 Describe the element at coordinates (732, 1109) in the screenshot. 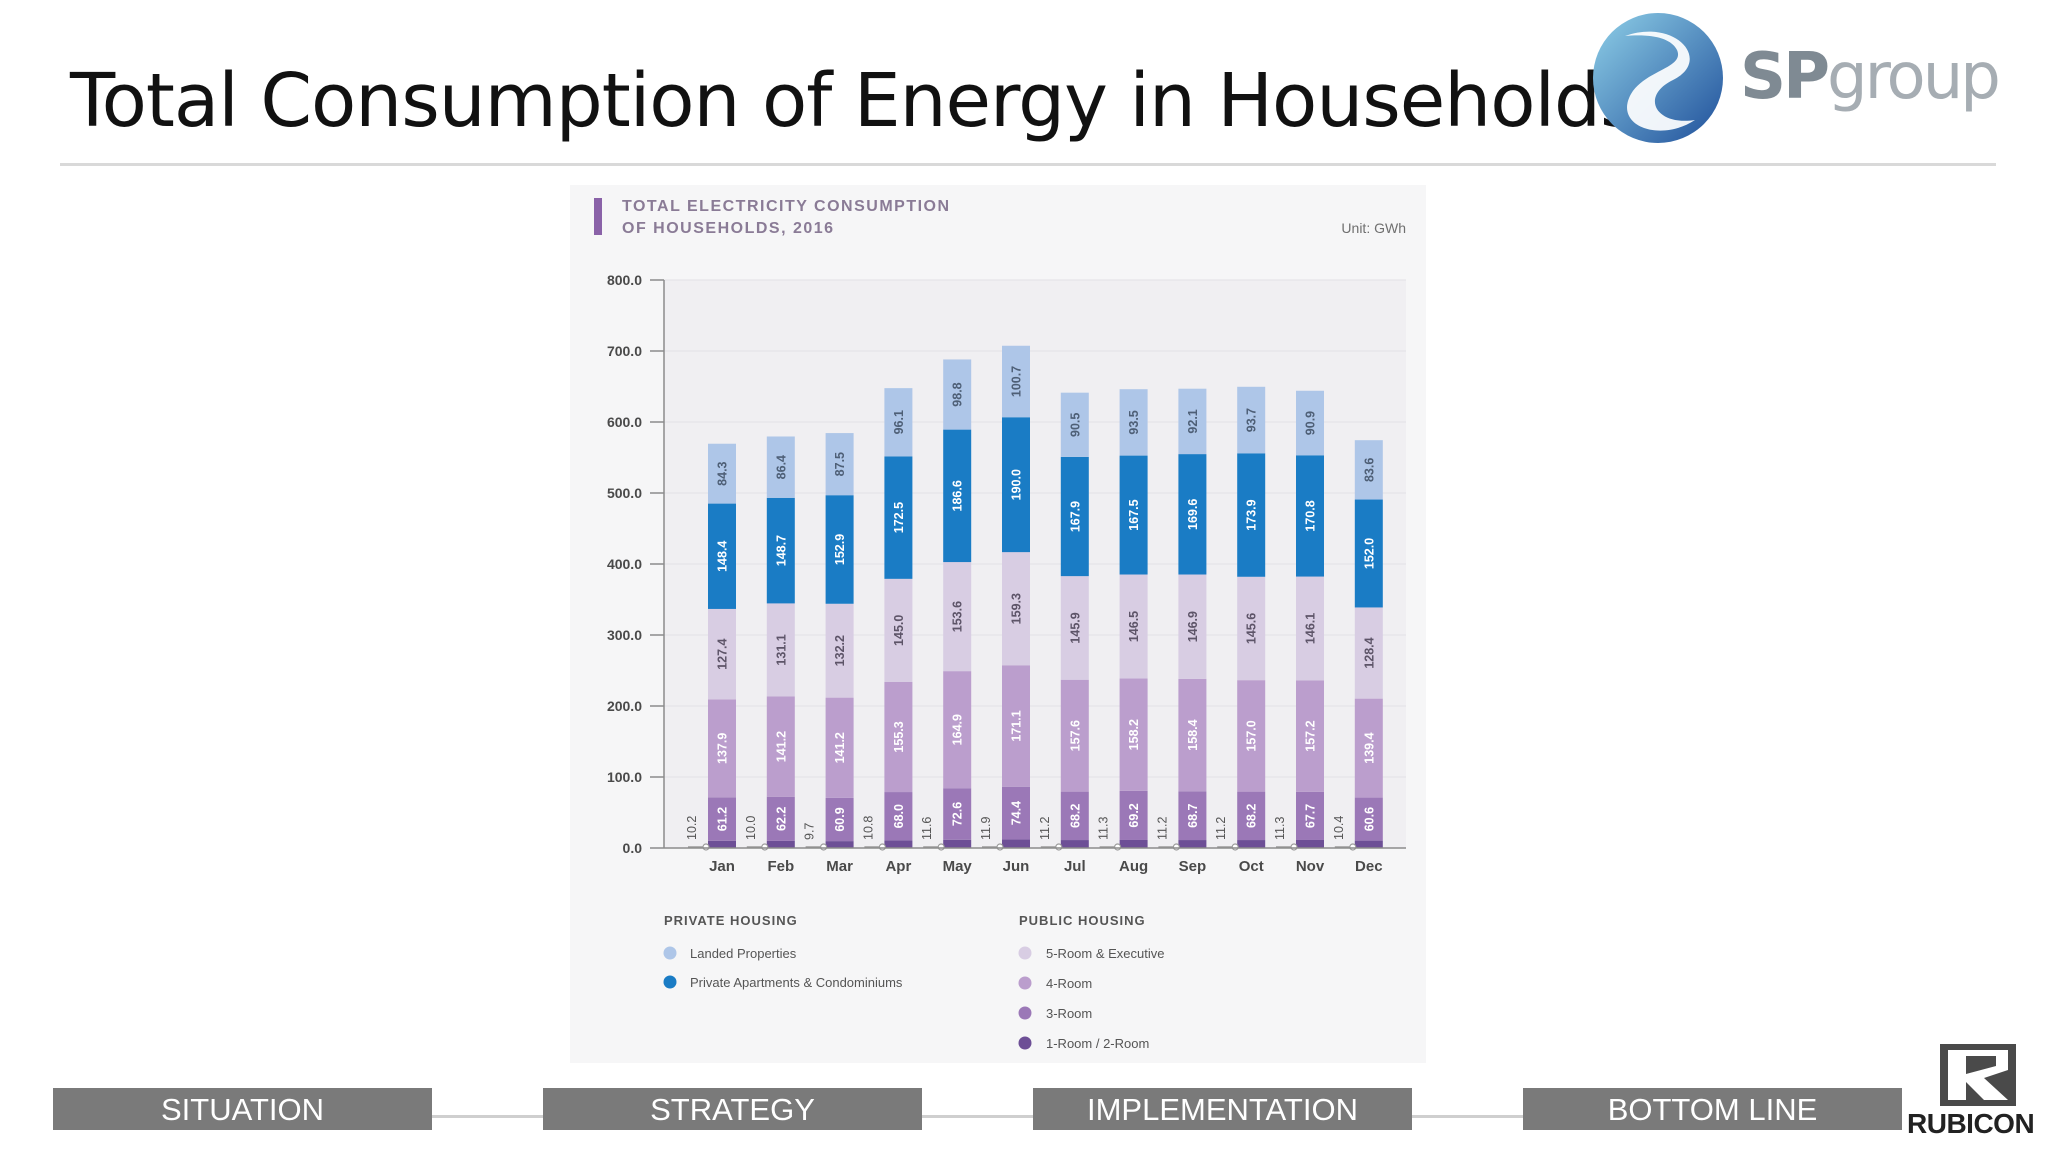

I see `nav-strategy: STRATEGY` at that location.